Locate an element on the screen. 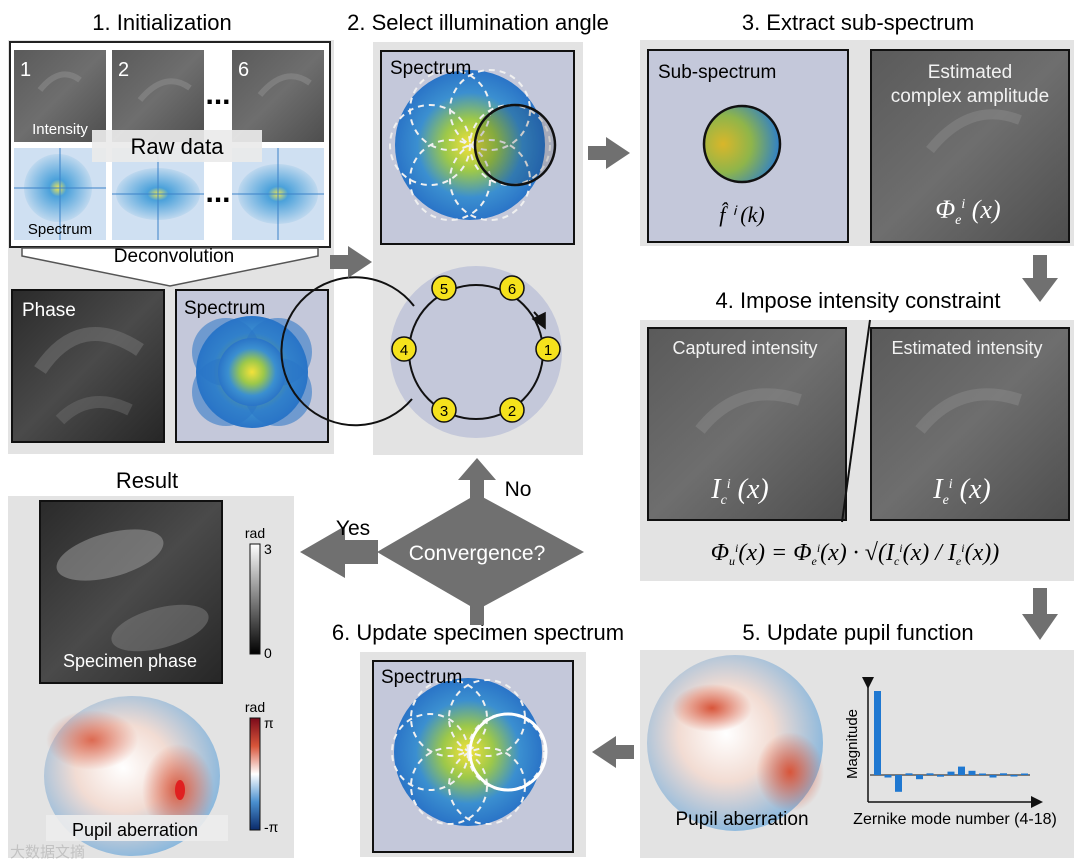  chart-y-label: Magnitude is located at coordinates (852, 744).